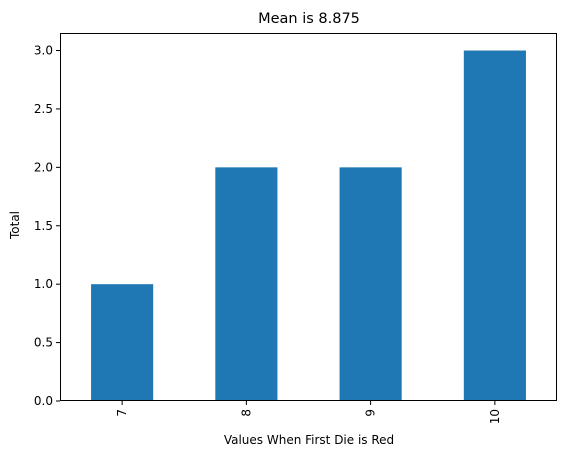 Image resolution: width=567 pixels, height=462 pixels. I want to click on y-tick-label: 0.5, so click(43, 343).